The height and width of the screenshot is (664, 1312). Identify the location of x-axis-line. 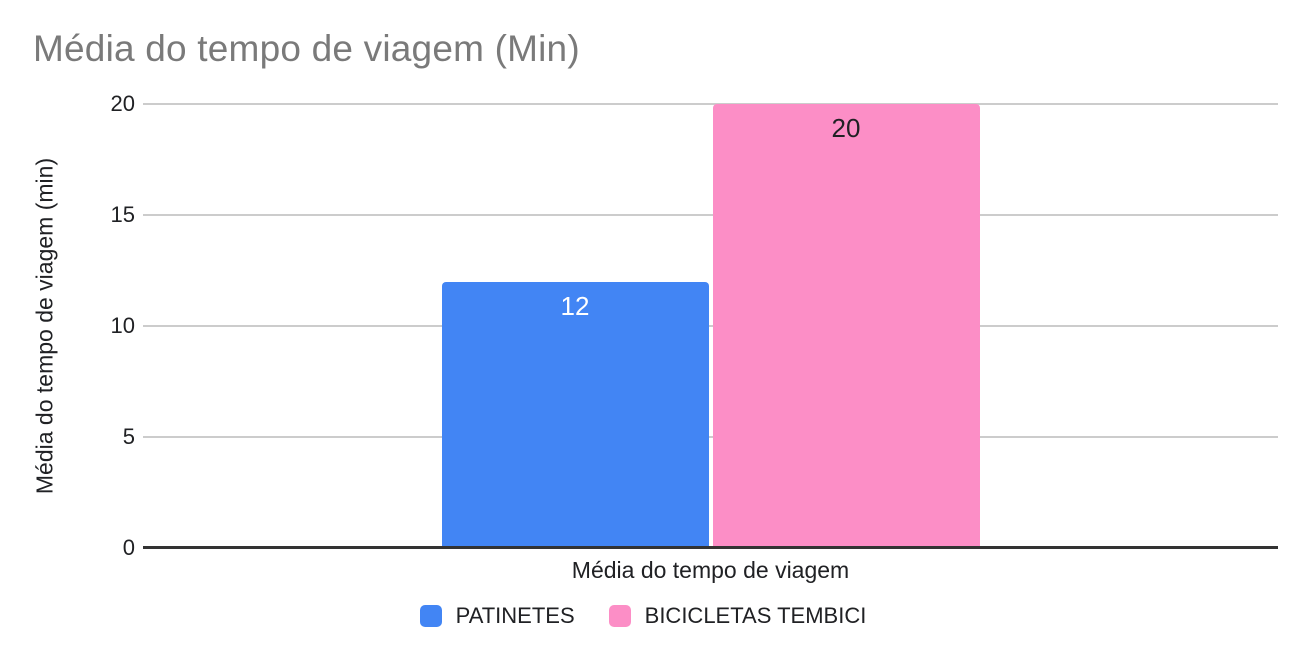
(710, 547).